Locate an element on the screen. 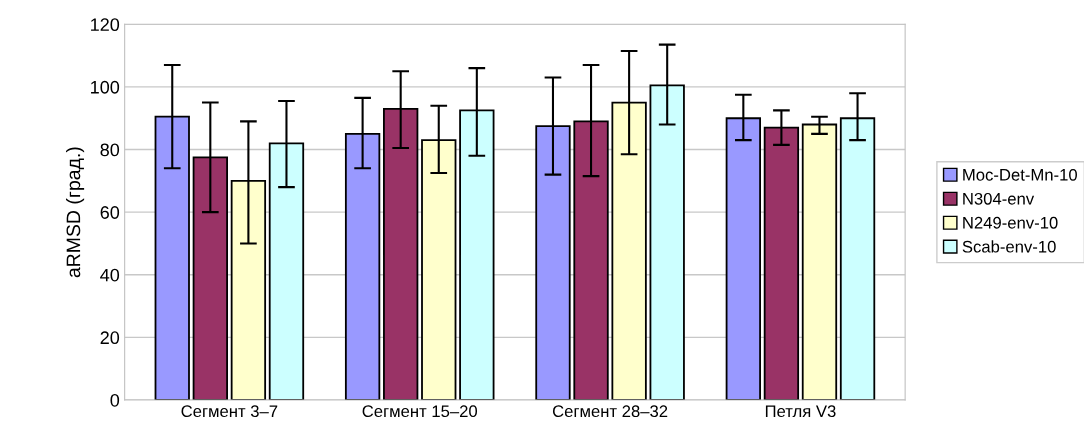 The height and width of the screenshot is (442, 1084). y-tick-label: 80 is located at coordinates (110, 150).